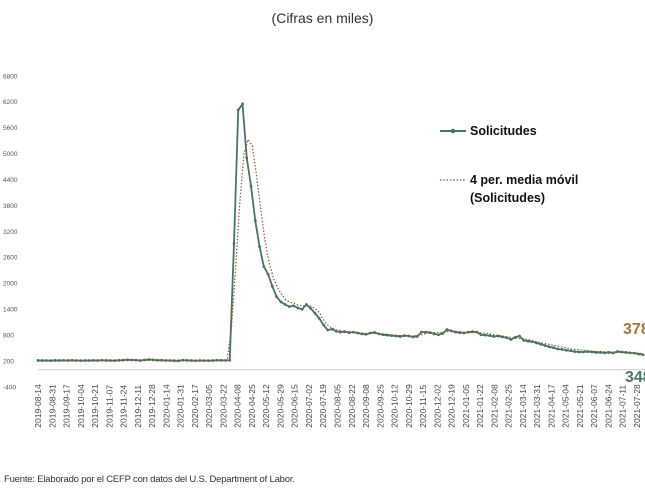 The width and height of the screenshot is (645, 489). Describe the element at coordinates (67, 406) in the screenshot. I see `x-tick-label: 2019-09-17` at that location.